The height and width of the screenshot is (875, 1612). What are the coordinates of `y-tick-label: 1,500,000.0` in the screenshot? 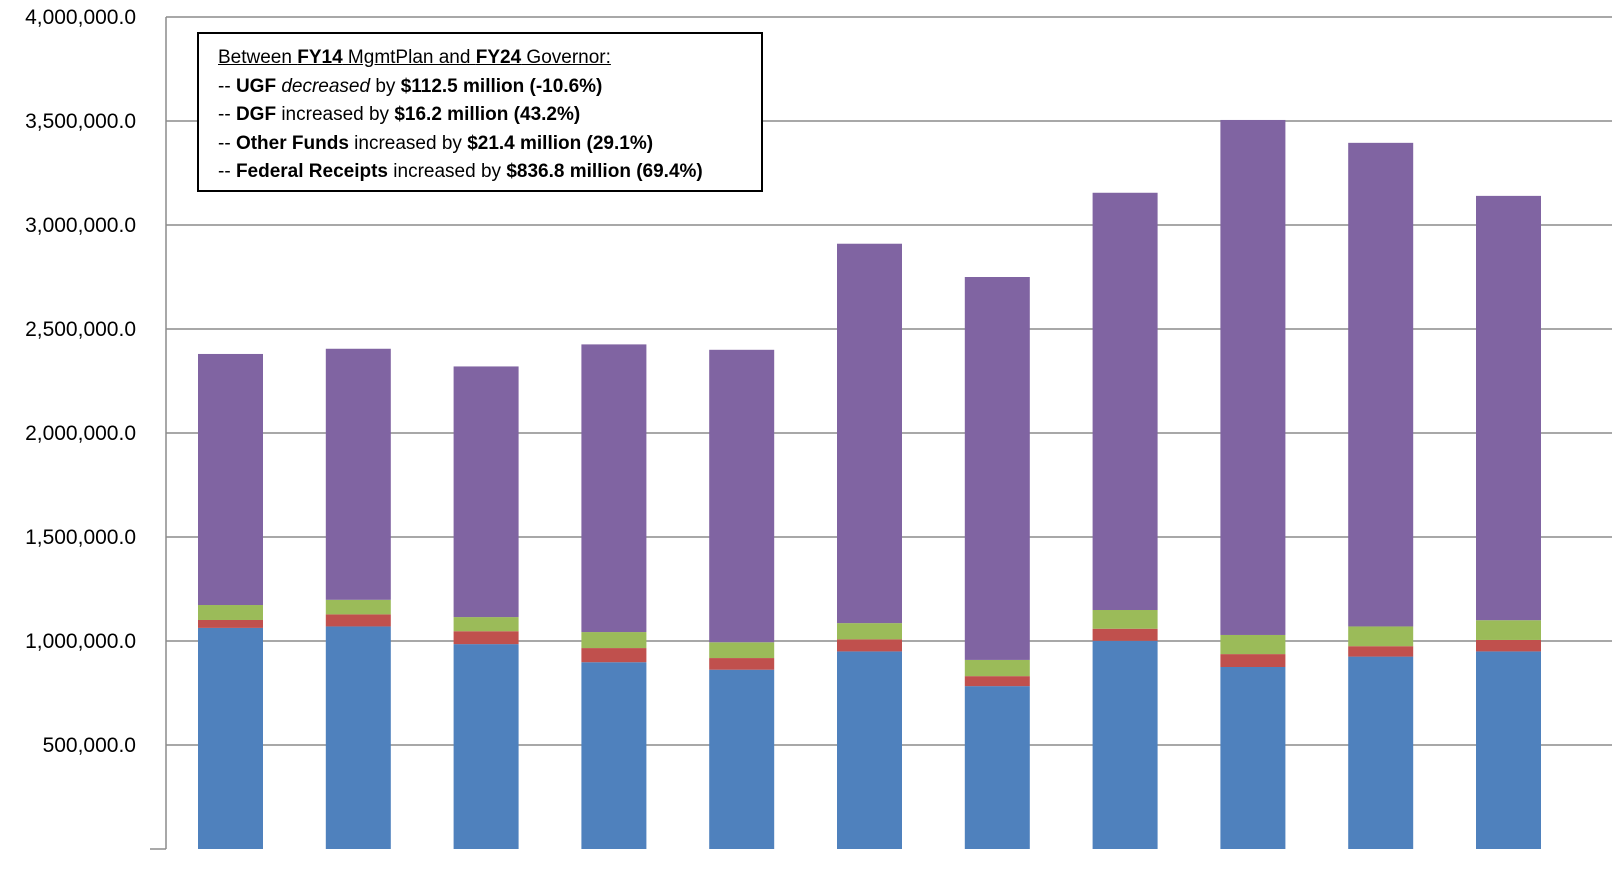 It's located at (80, 537).